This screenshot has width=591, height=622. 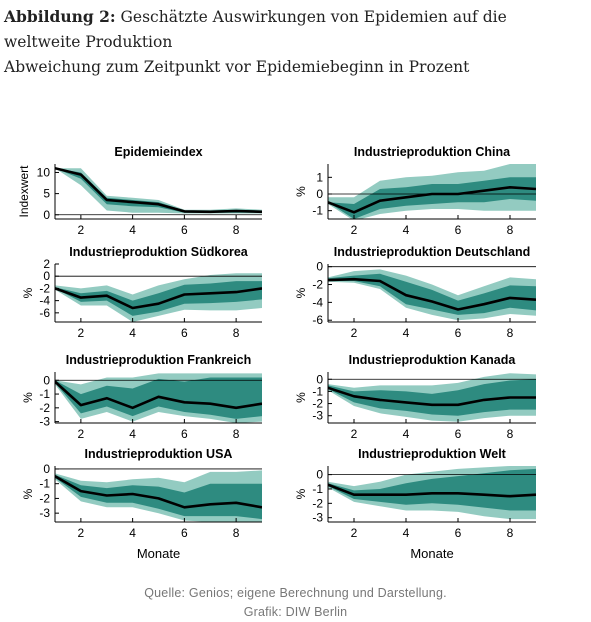 I want to click on panel-title: Industrieproduktion Deutschland, so click(x=432, y=252).